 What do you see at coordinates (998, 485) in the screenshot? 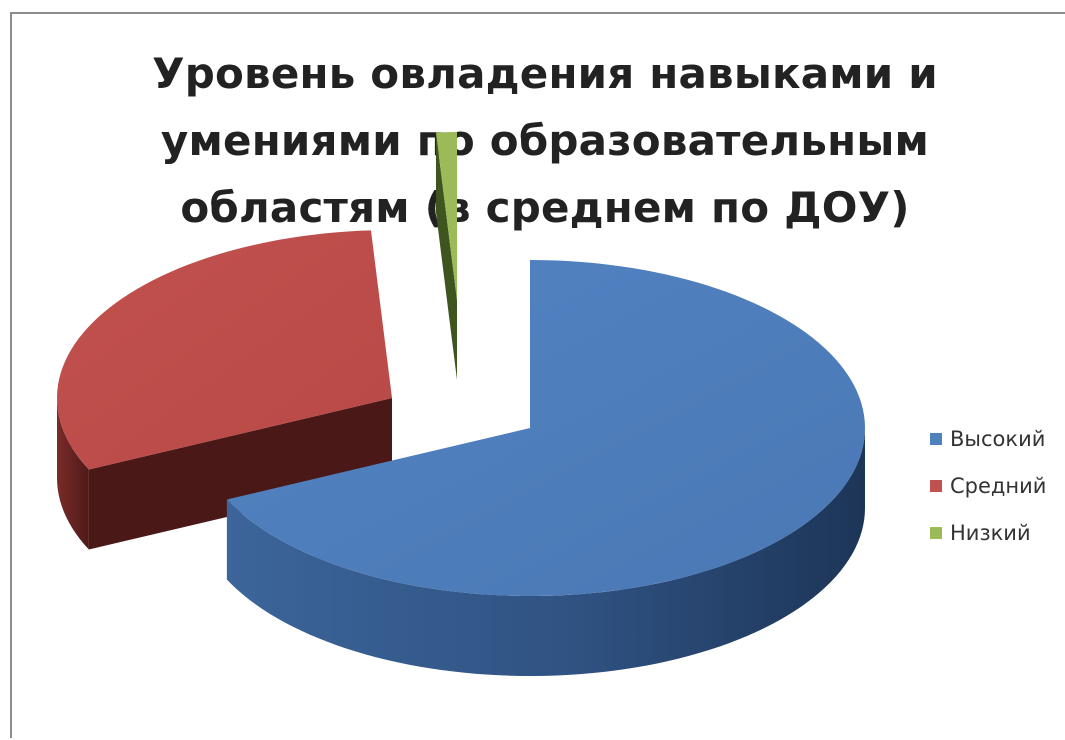
I see `legend-label: Средний` at bounding box center [998, 485].